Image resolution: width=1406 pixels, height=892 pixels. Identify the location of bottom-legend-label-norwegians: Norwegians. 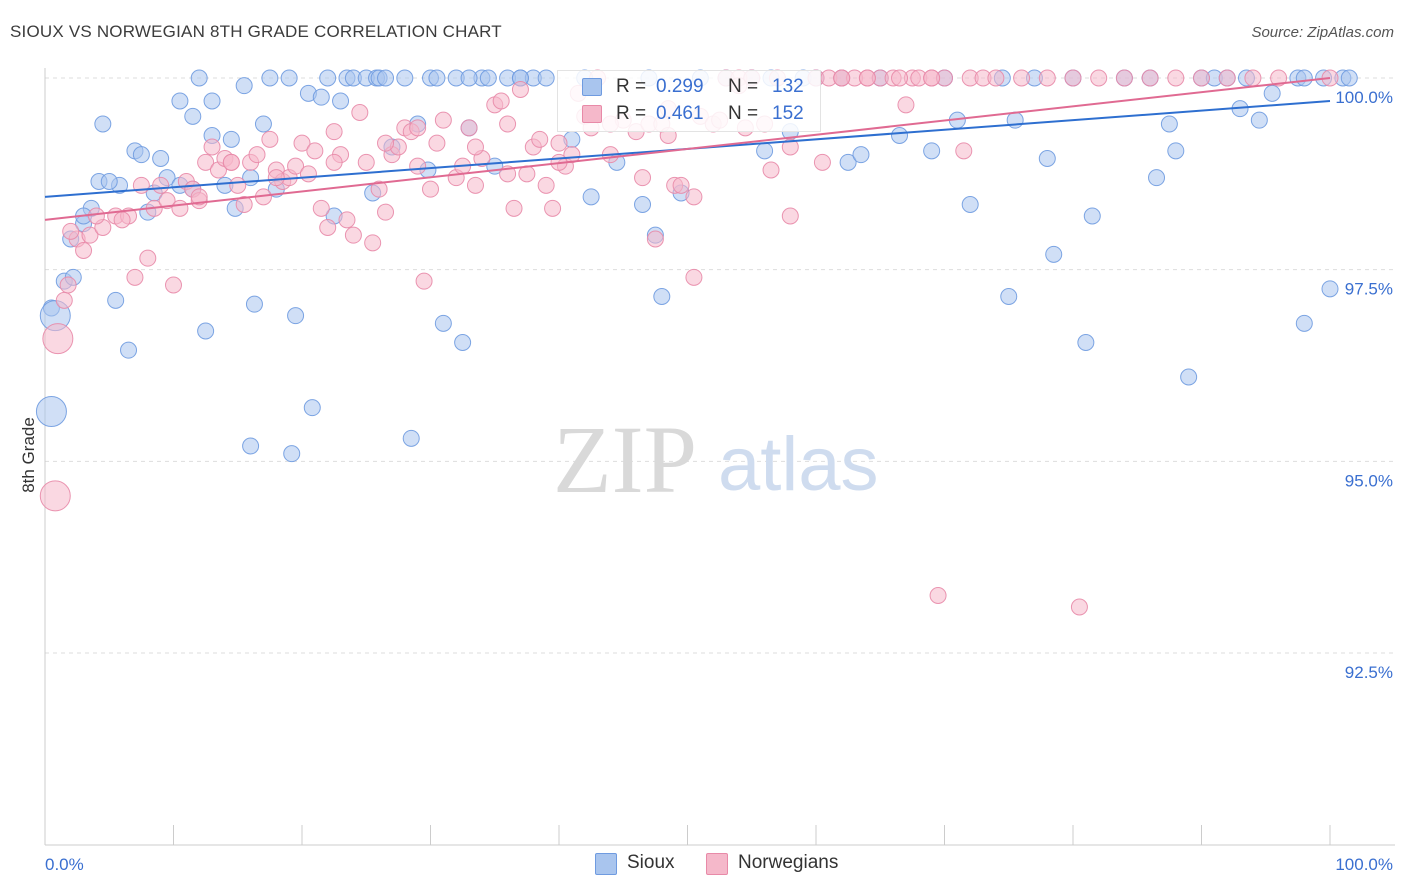
(788, 862).